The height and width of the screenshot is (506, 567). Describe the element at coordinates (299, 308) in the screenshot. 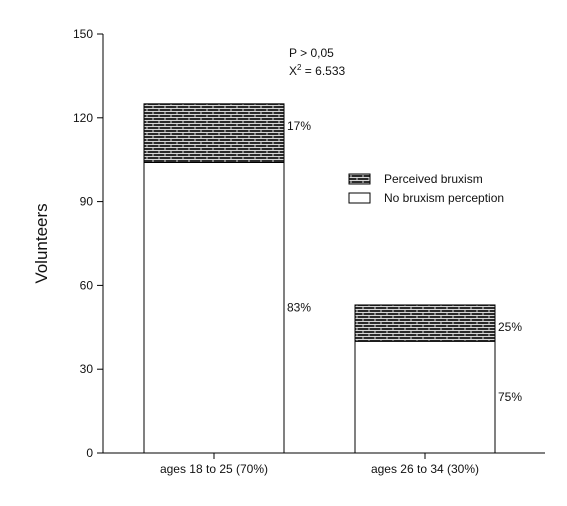

I see `segment-percent-label: 83%` at that location.